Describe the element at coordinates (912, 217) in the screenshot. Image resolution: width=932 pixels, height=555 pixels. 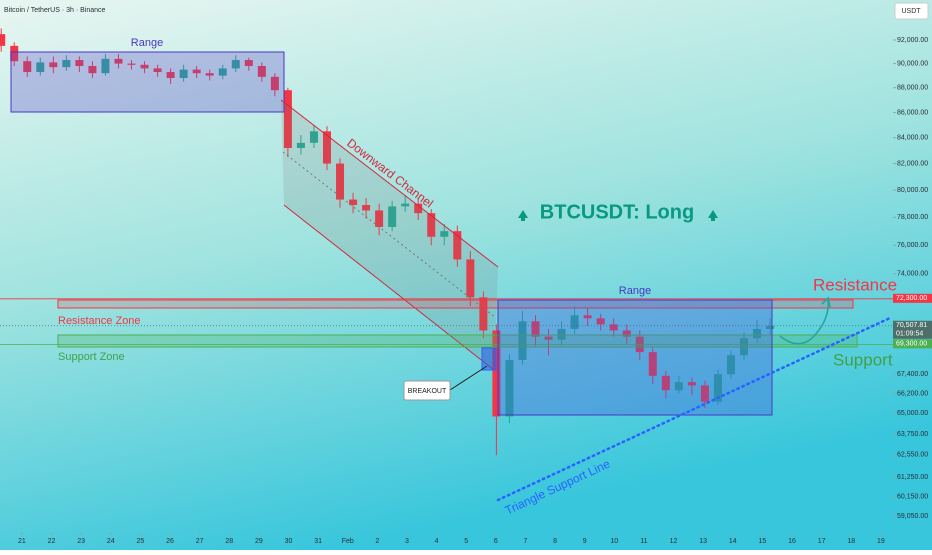
I see `y-tick-label: 78,000.00` at that location.